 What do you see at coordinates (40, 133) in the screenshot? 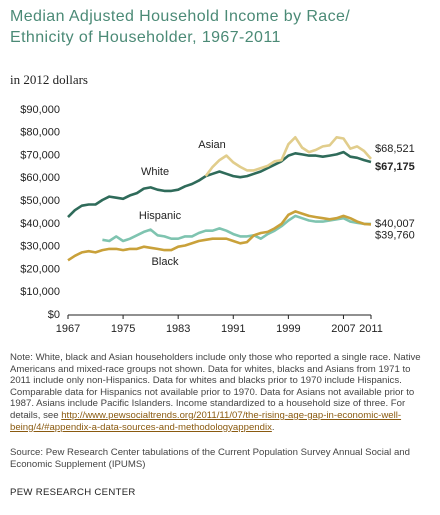
I see `y-tick-label: $80,000` at bounding box center [40, 133].